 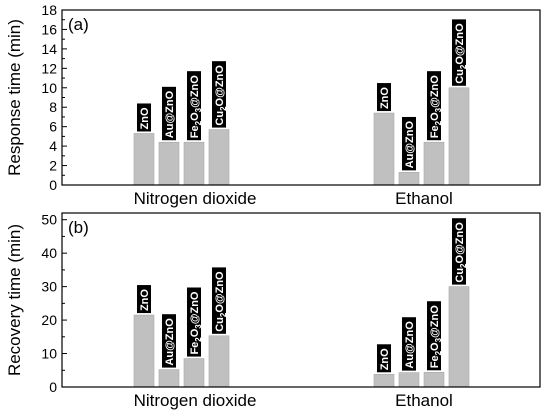 I want to click on y-tick-label: 6, so click(x=53, y=127).